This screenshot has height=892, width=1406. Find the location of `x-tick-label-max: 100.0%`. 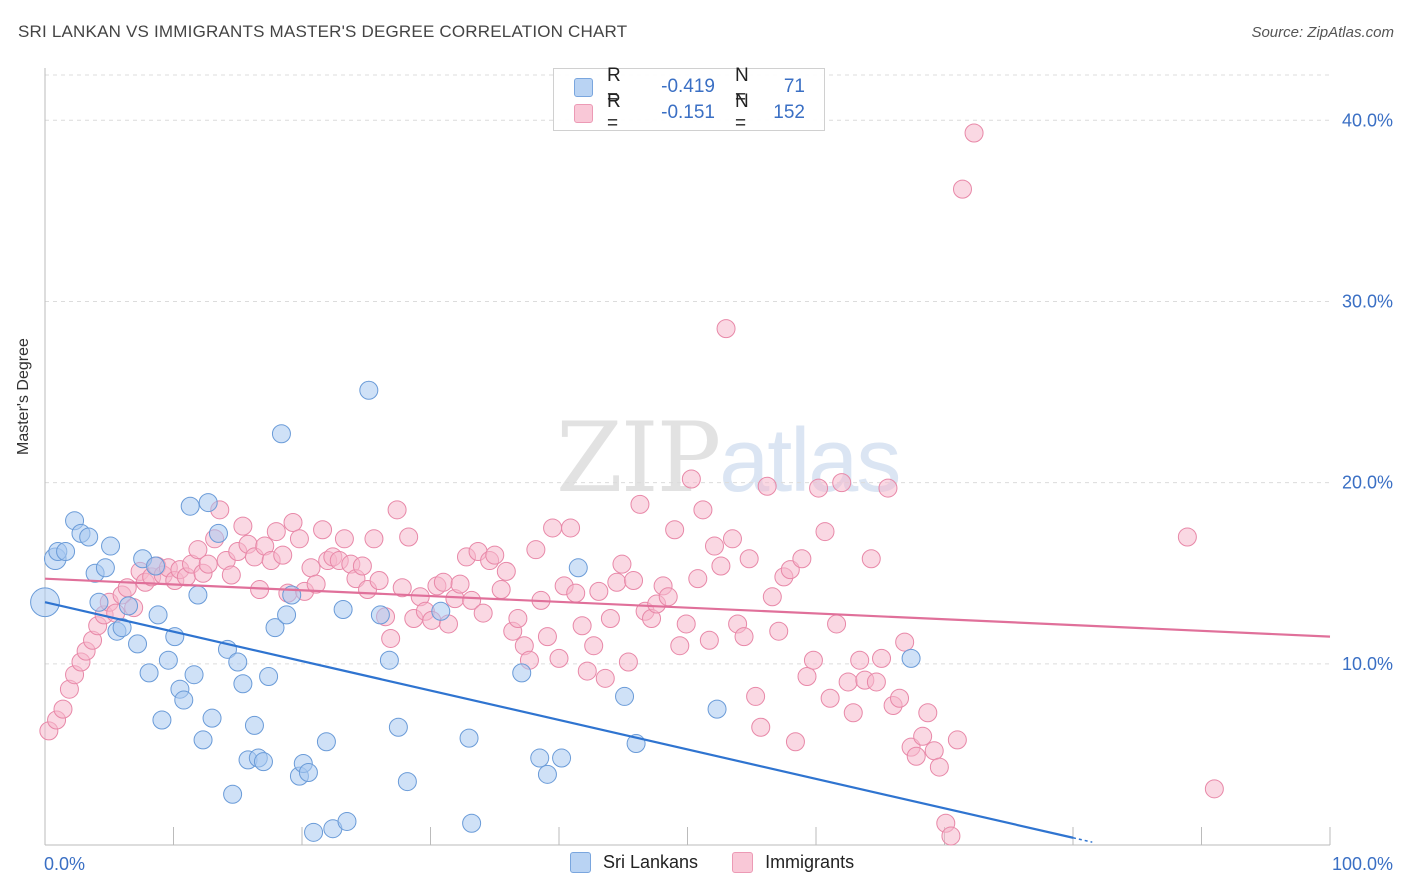

x-tick-label-max: 100.0% is located at coordinates (1362, 864).